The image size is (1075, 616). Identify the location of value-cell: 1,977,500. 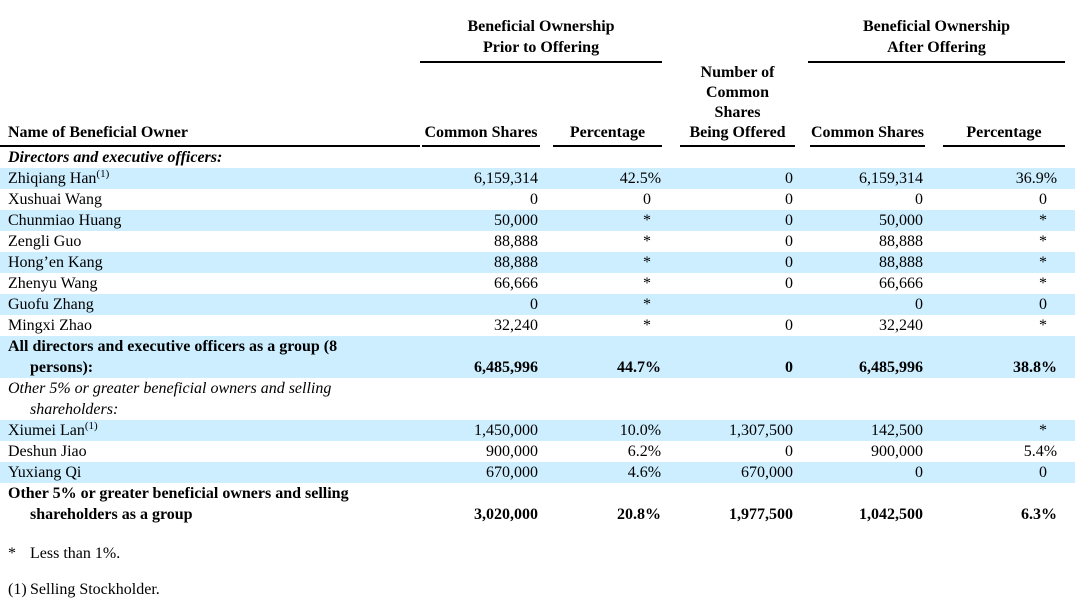
(761, 514).